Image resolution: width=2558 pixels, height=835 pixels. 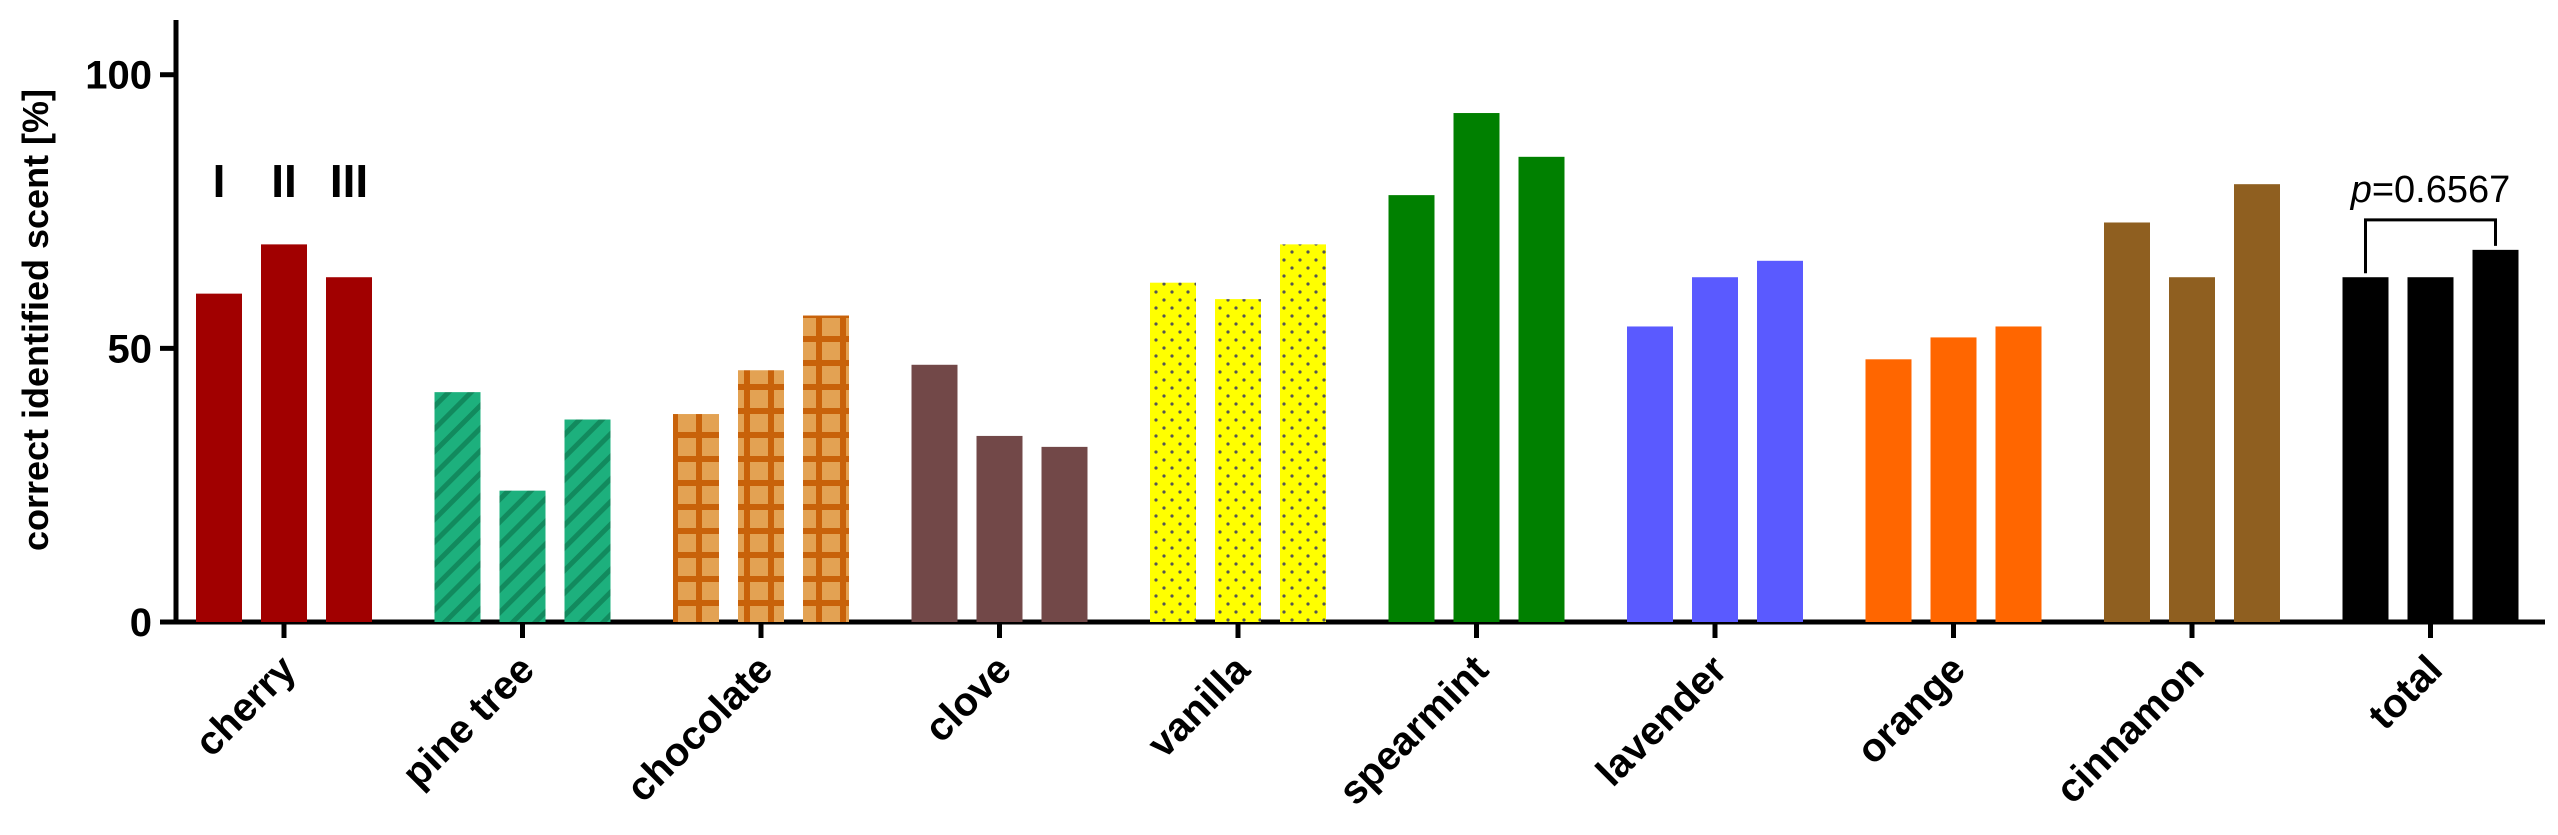 I want to click on series-label: I, so click(x=219, y=181).